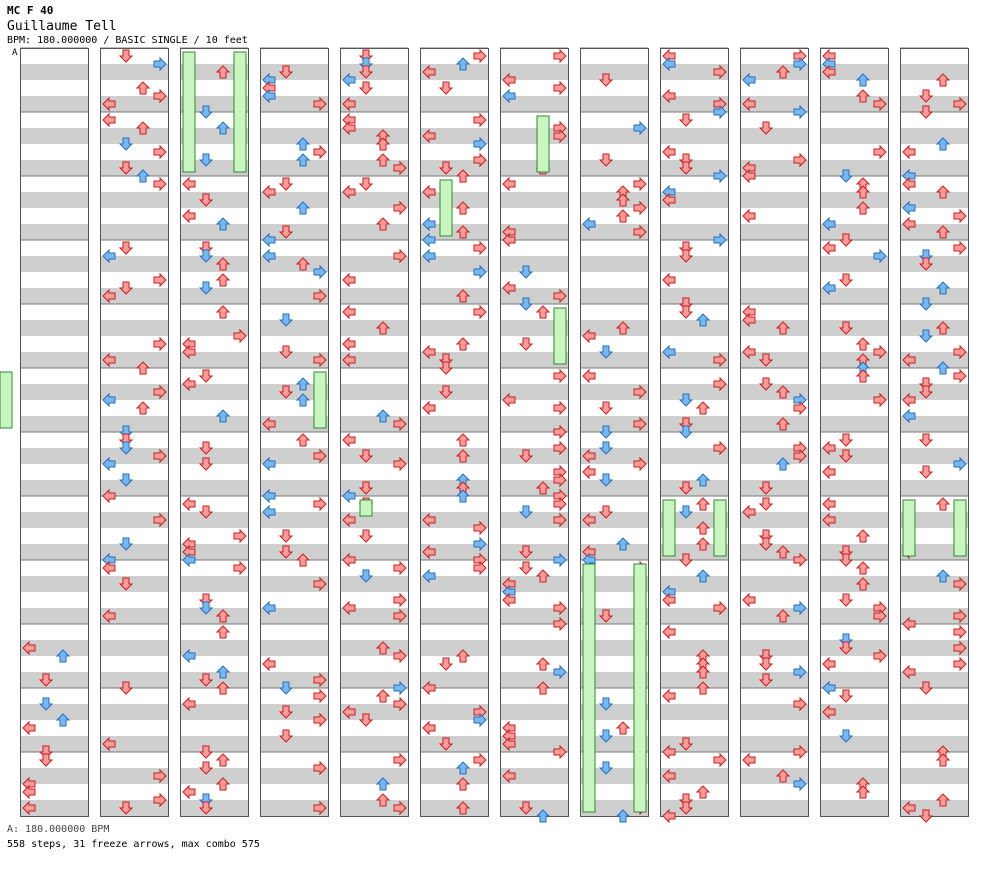  I want to click on freeze-arrow, so click(960, 528).